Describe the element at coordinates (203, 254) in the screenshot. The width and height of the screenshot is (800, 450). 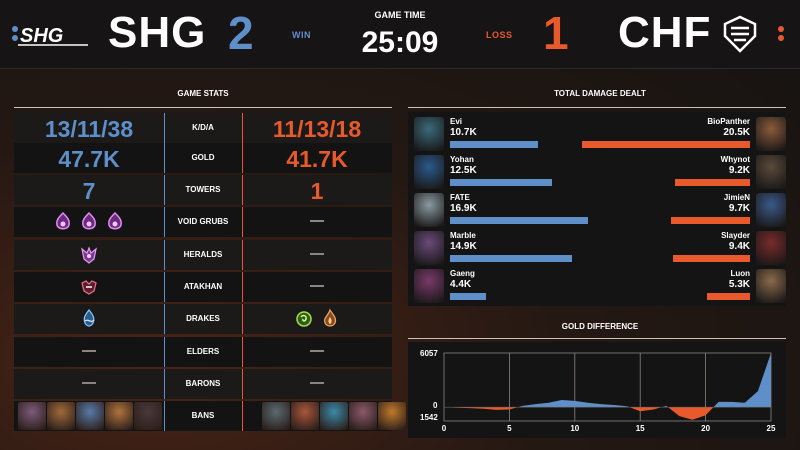
I see `stat-label: HERALDS` at that location.